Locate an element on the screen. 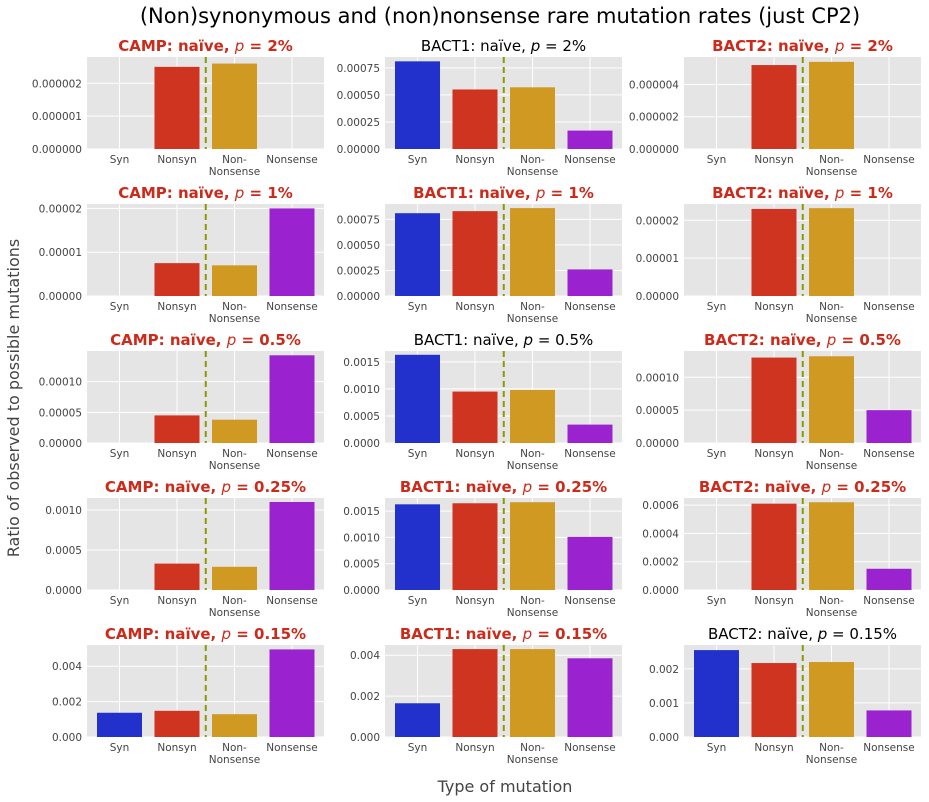 The width and height of the screenshot is (929, 802). panel-title: BACT2: naïve, p = 0.25% is located at coordinates (802, 487).